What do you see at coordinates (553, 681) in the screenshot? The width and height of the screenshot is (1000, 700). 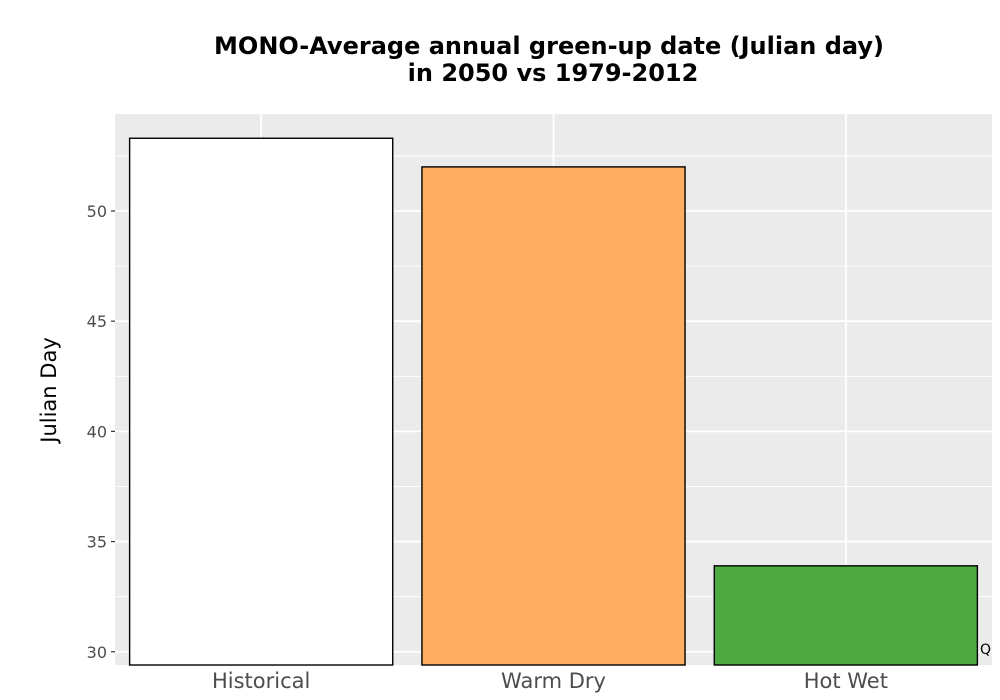 I see `x-tick-label: Warm Dry` at bounding box center [553, 681].